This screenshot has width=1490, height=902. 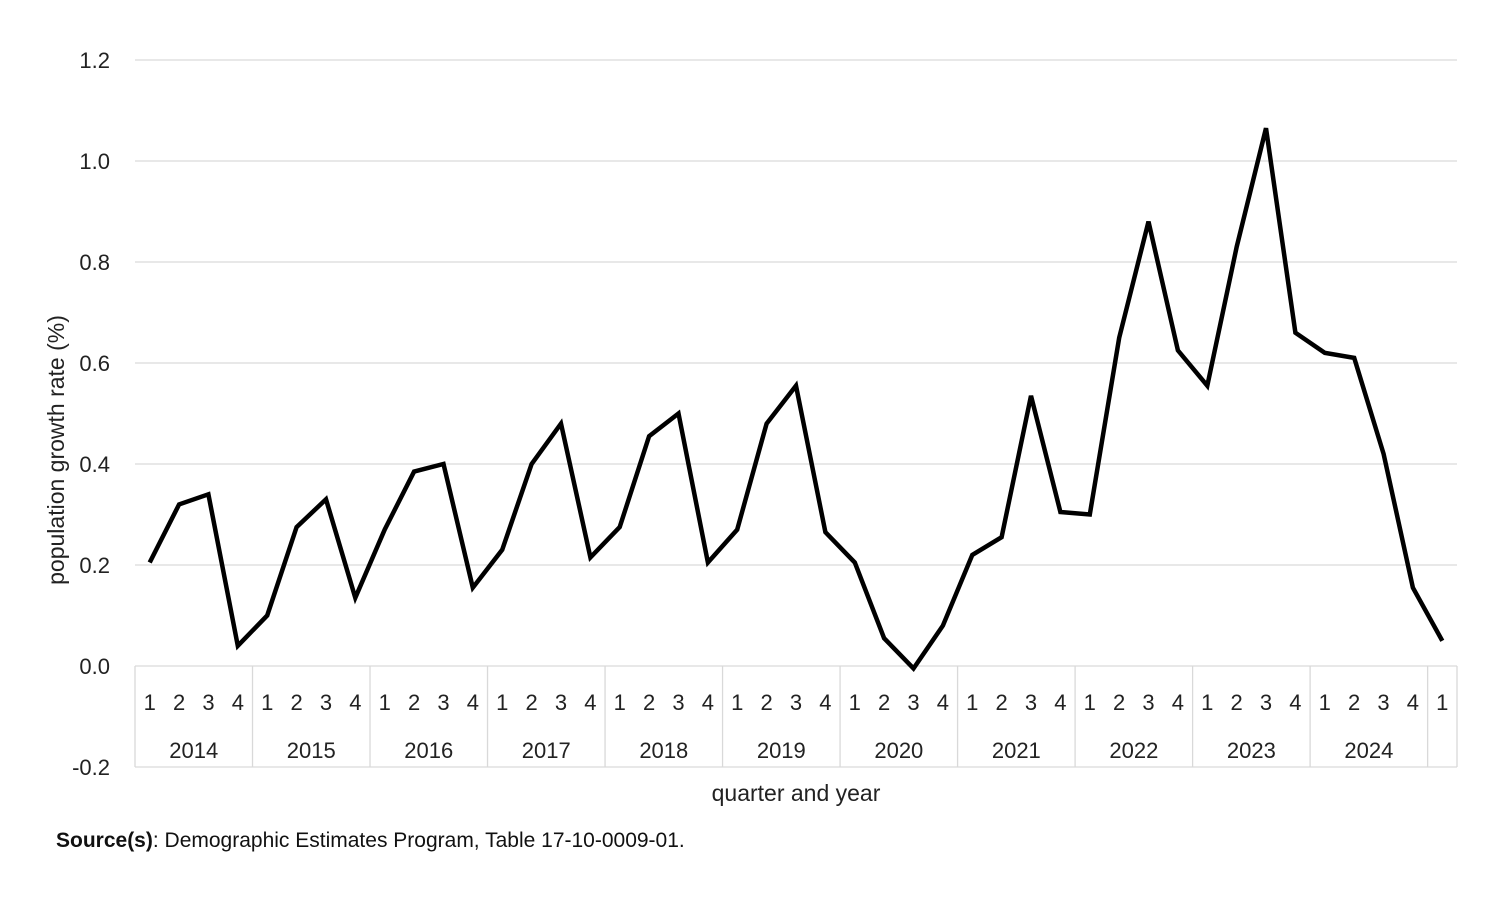 What do you see at coordinates (94, 60) in the screenshot?
I see `y-tick-label: 1.2` at bounding box center [94, 60].